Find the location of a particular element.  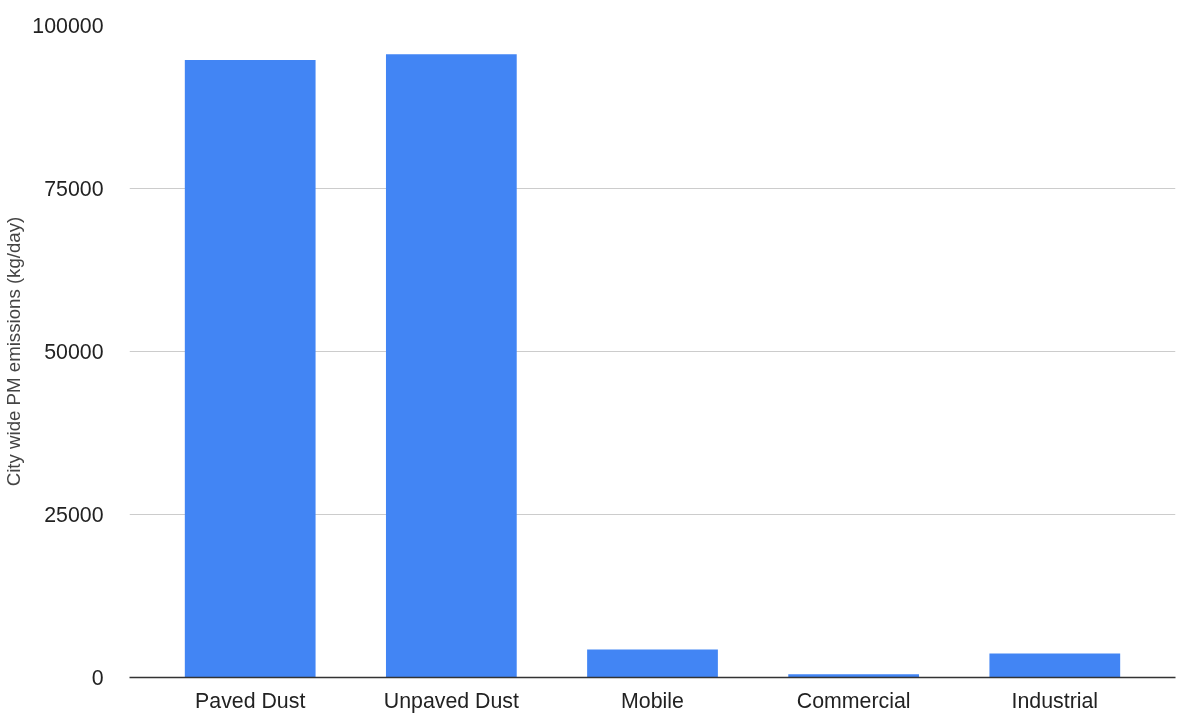

y-tick-label: 0 is located at coordinates (97, 678).